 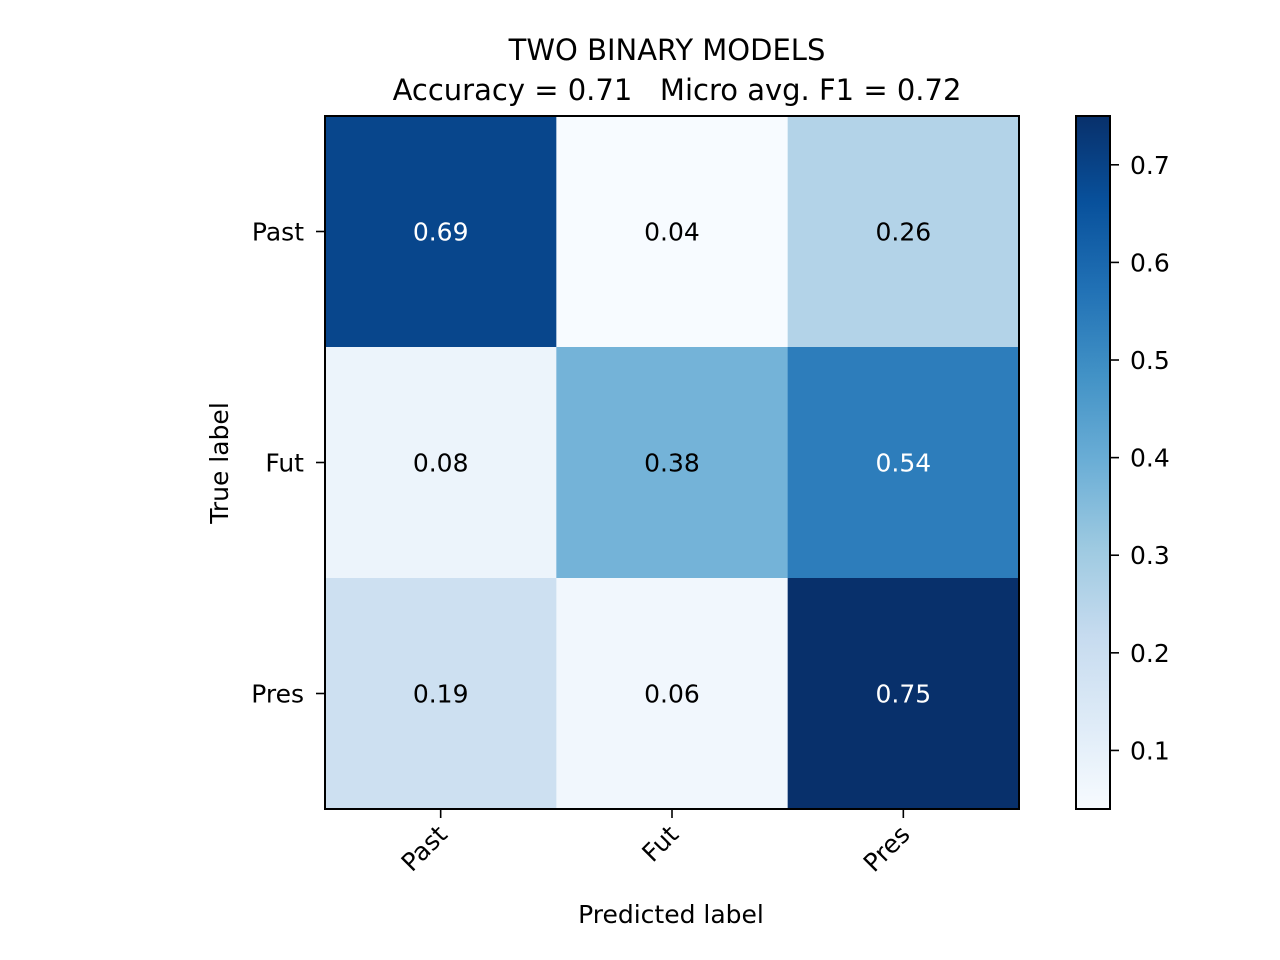 I want to click on y-axis-ticks: Past Fut Pres, so click(x=288, y=463).